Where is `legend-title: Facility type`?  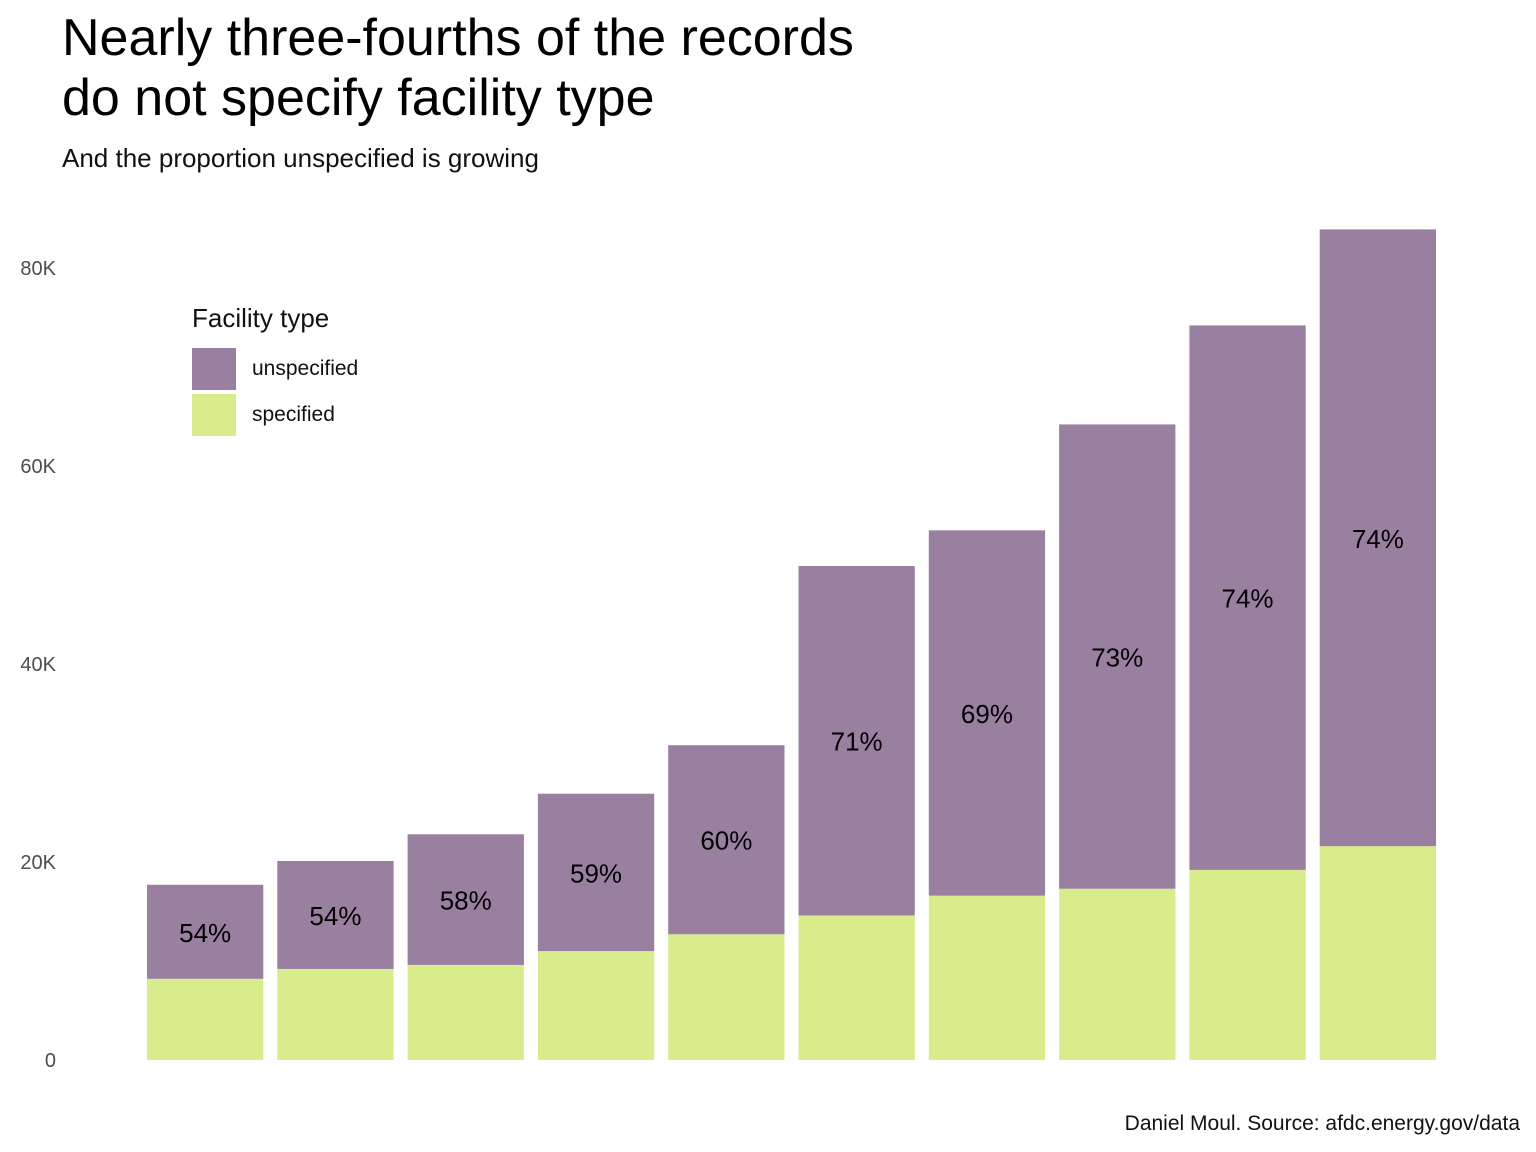
legend-title: Facility type is located at coordinates (261, 318).